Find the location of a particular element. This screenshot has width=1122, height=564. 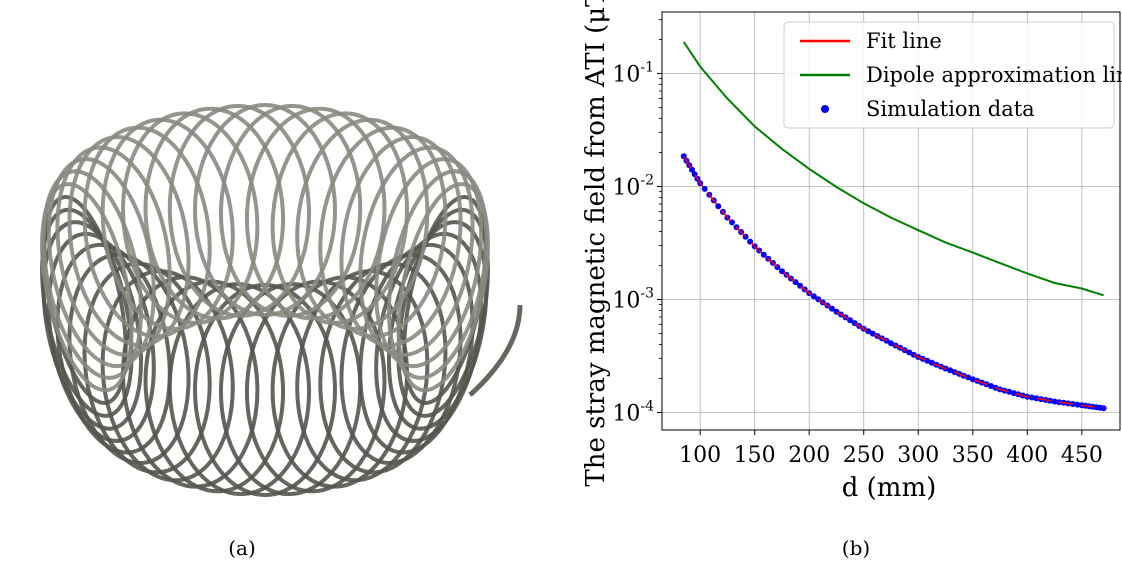

y-axis-label: The stray magnetic field from ATI (μT) is located at coordinates (596, 243).